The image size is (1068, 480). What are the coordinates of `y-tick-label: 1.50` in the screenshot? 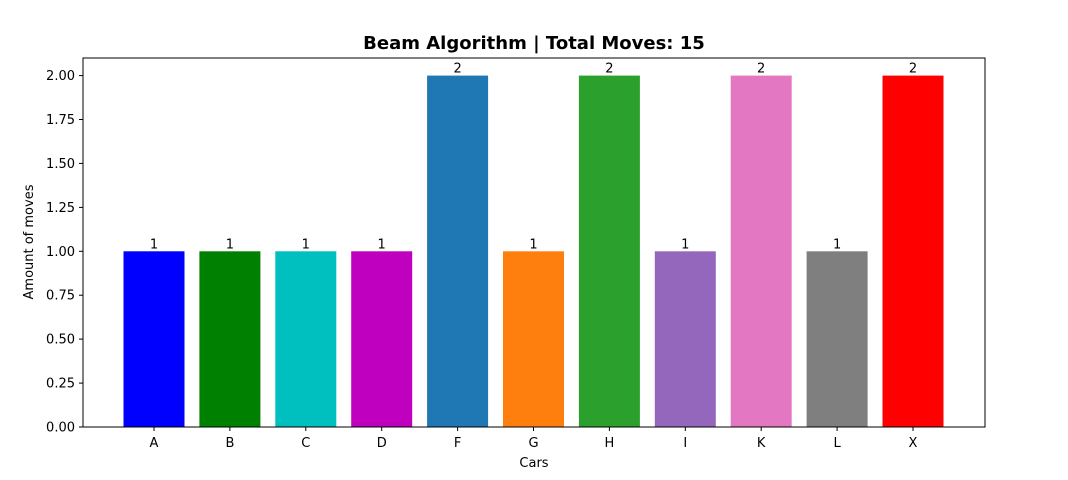 It's located at (60, 164).